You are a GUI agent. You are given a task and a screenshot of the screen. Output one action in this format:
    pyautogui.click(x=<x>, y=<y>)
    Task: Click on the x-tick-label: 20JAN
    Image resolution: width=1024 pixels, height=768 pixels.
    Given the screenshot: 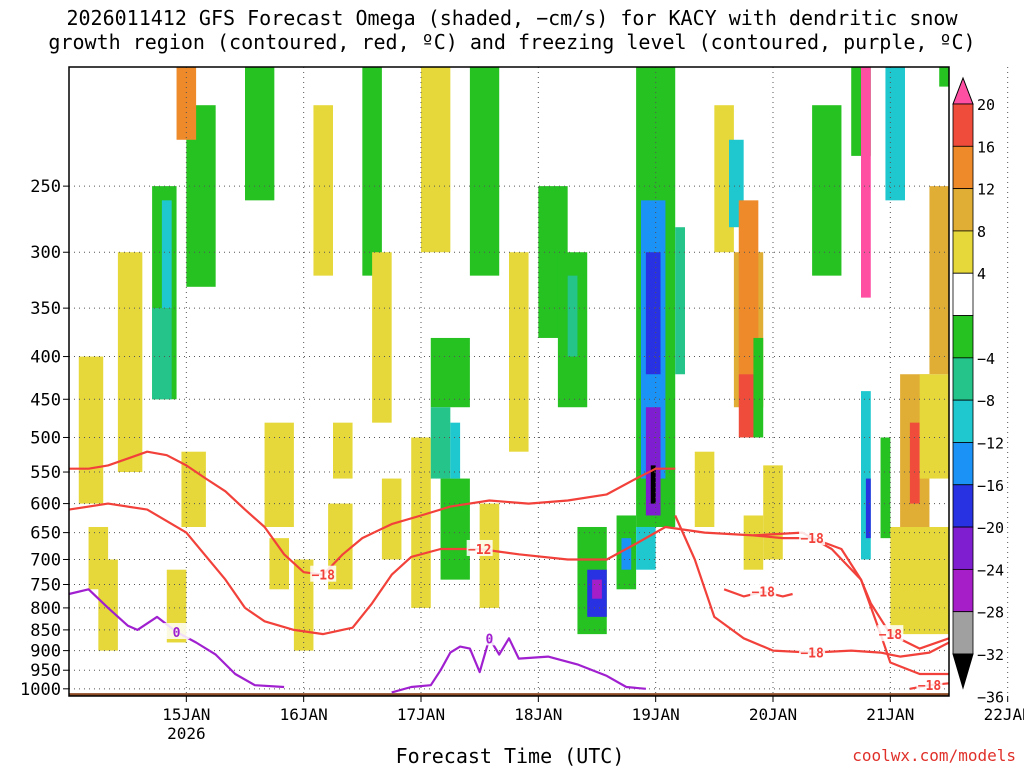 What is the action you would take?
    pyautogui.click(x=773, y=714)
    